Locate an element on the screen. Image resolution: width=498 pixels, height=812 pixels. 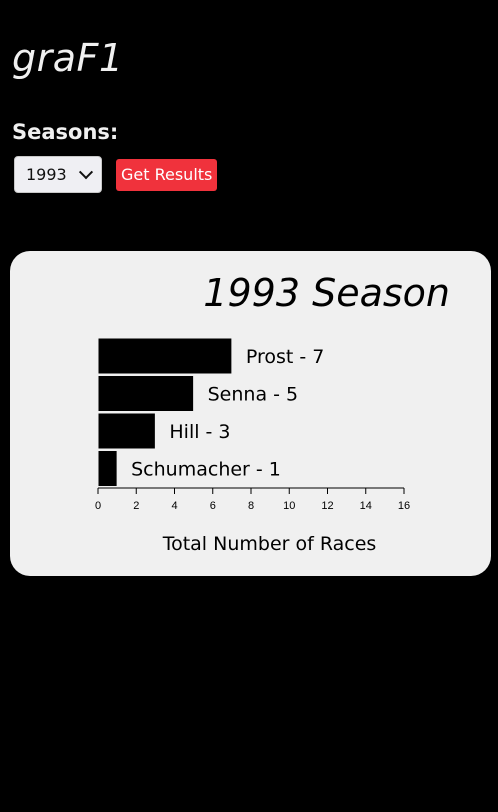
get-results-button: Get Results is located at coordinates (167, 174).